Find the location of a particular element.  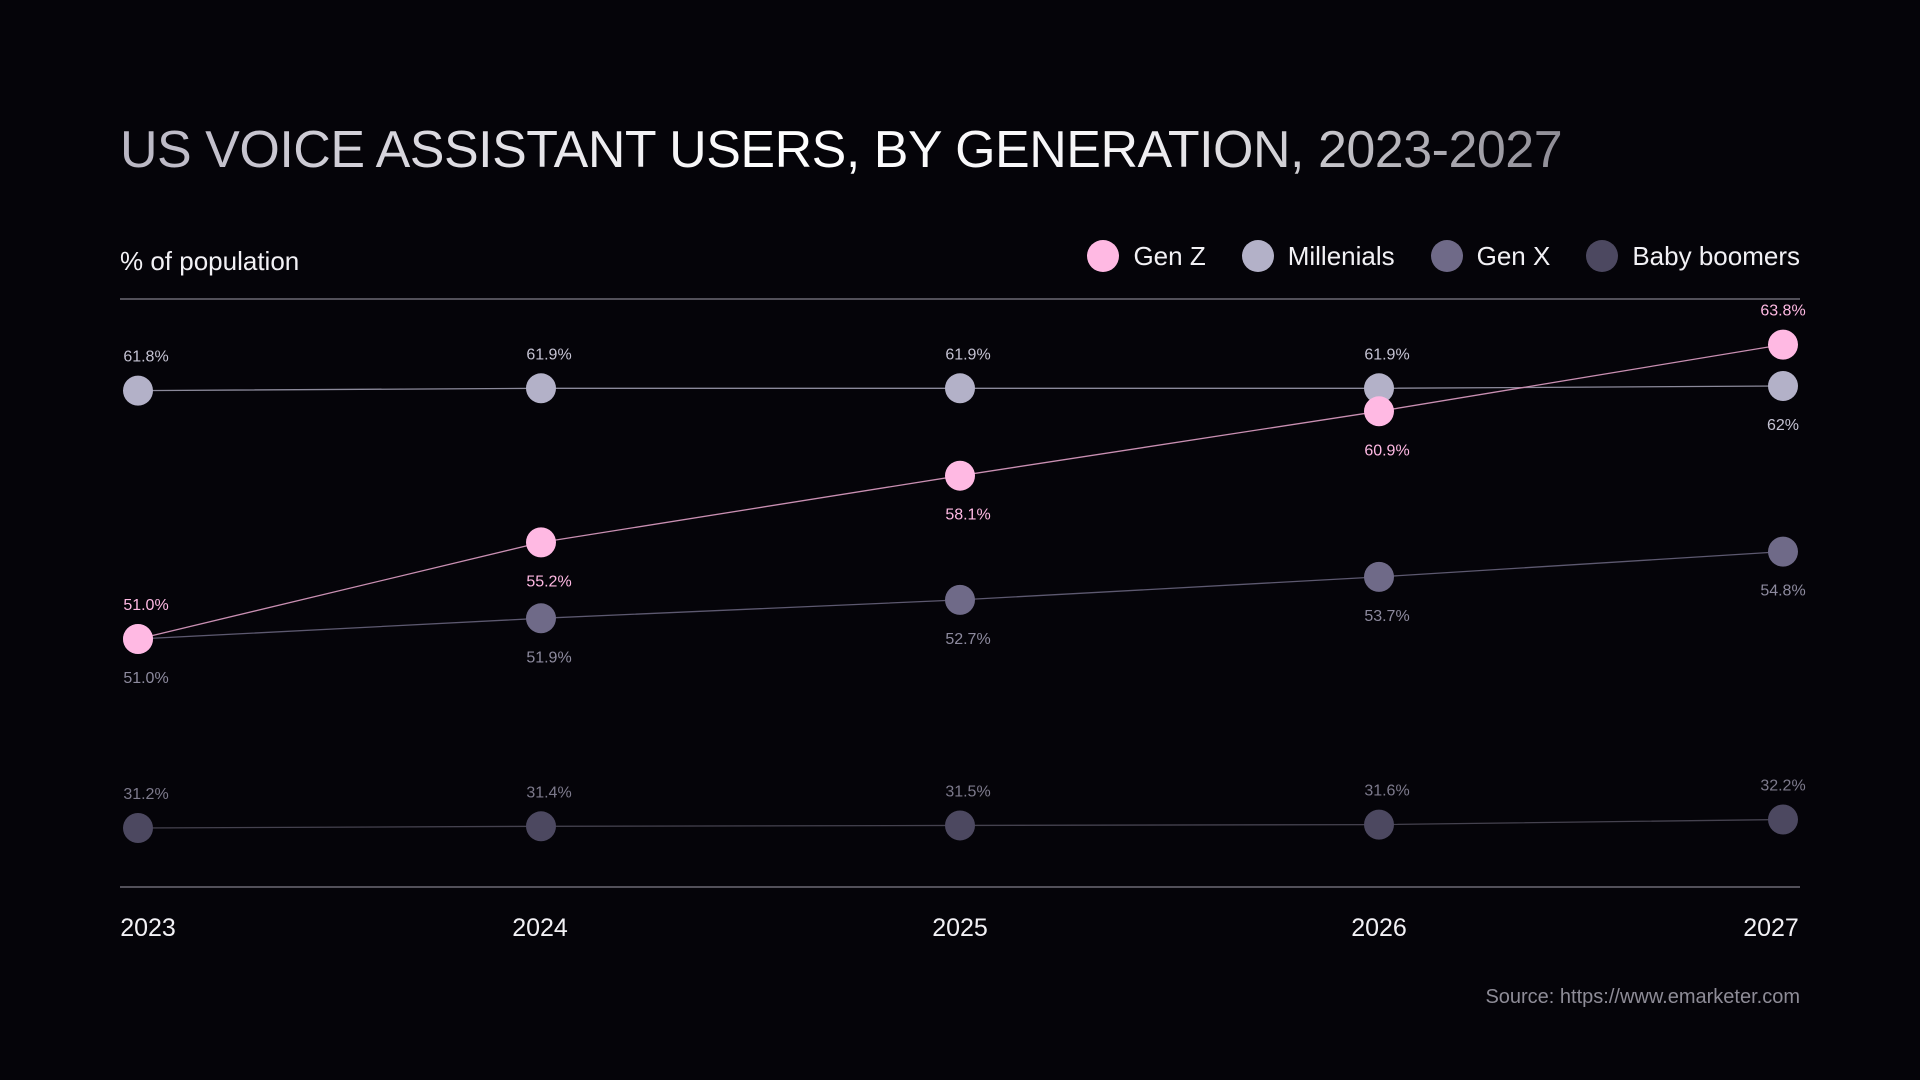

point-baby-boomers-2025 is located at coordinates (960, 825).